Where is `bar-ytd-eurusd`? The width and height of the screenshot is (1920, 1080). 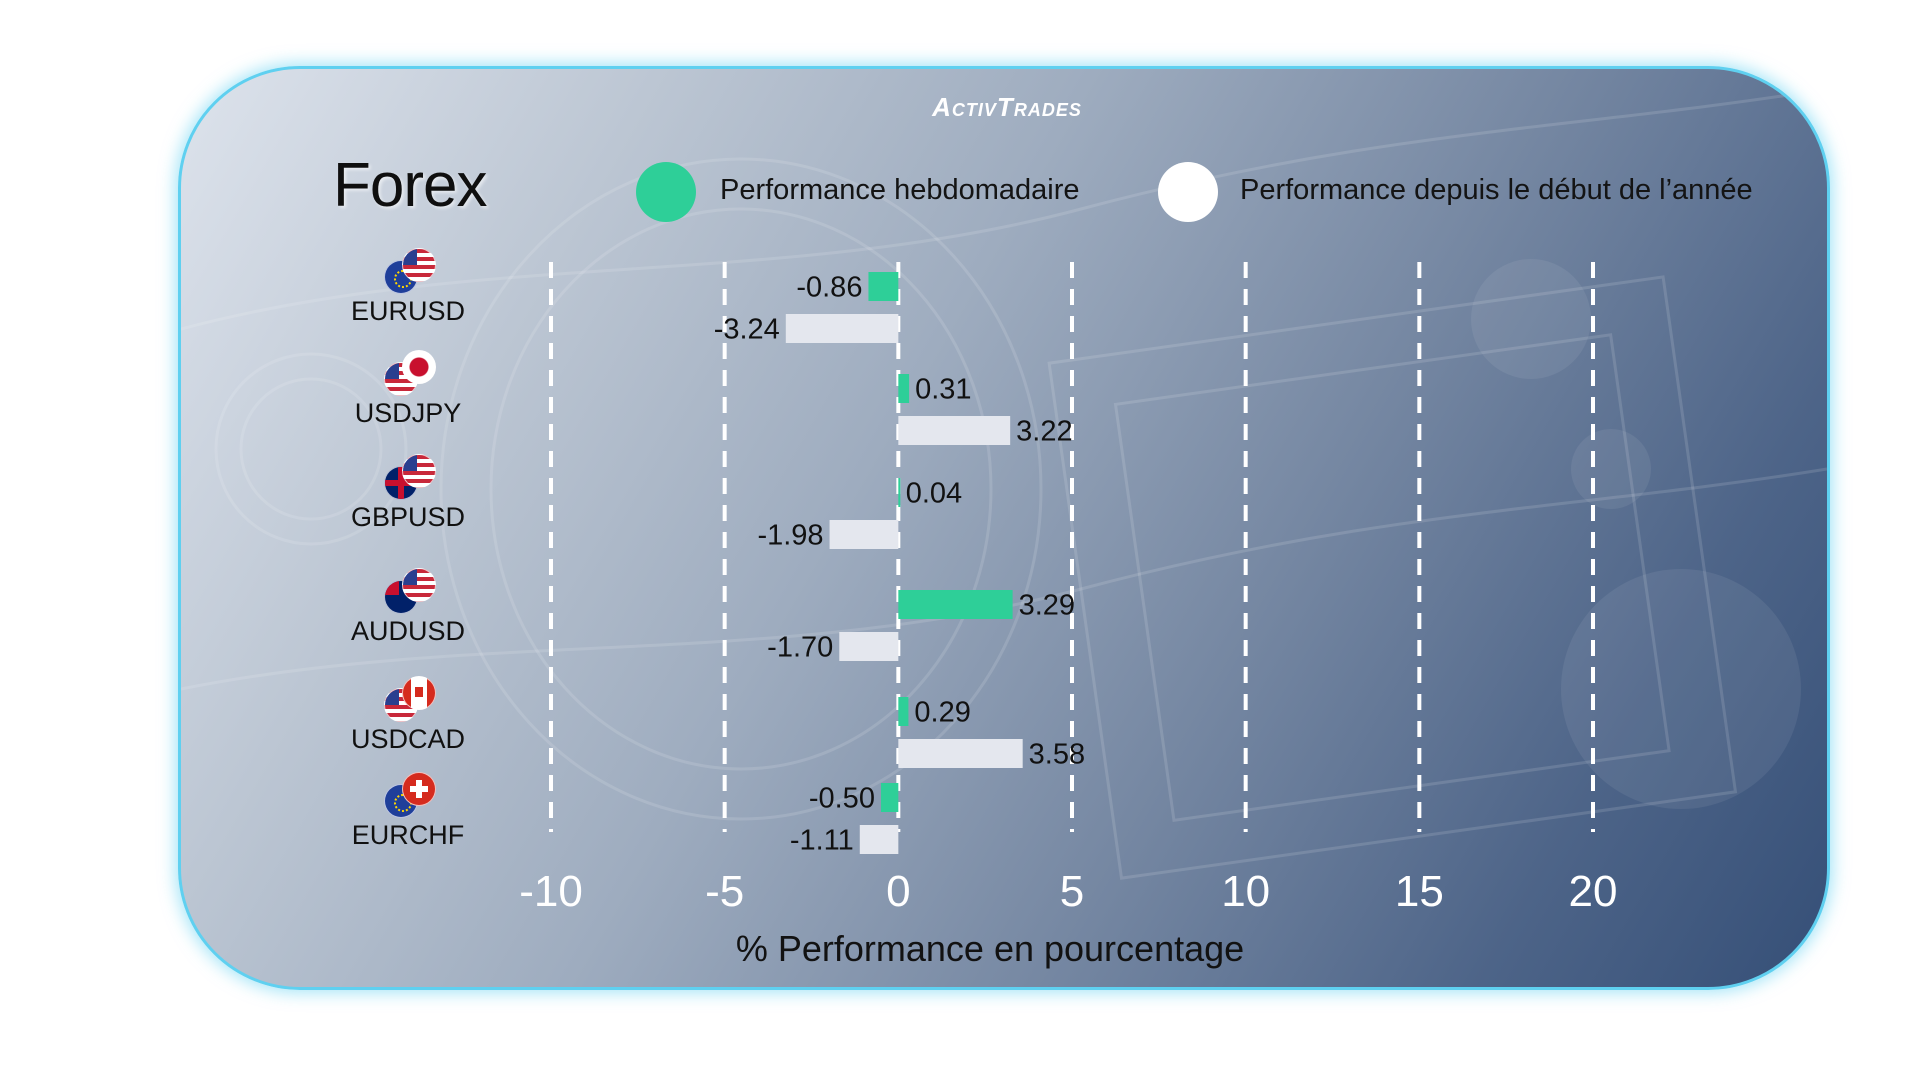 bar-ytd-eurusd is located at coordinates (842, 328).